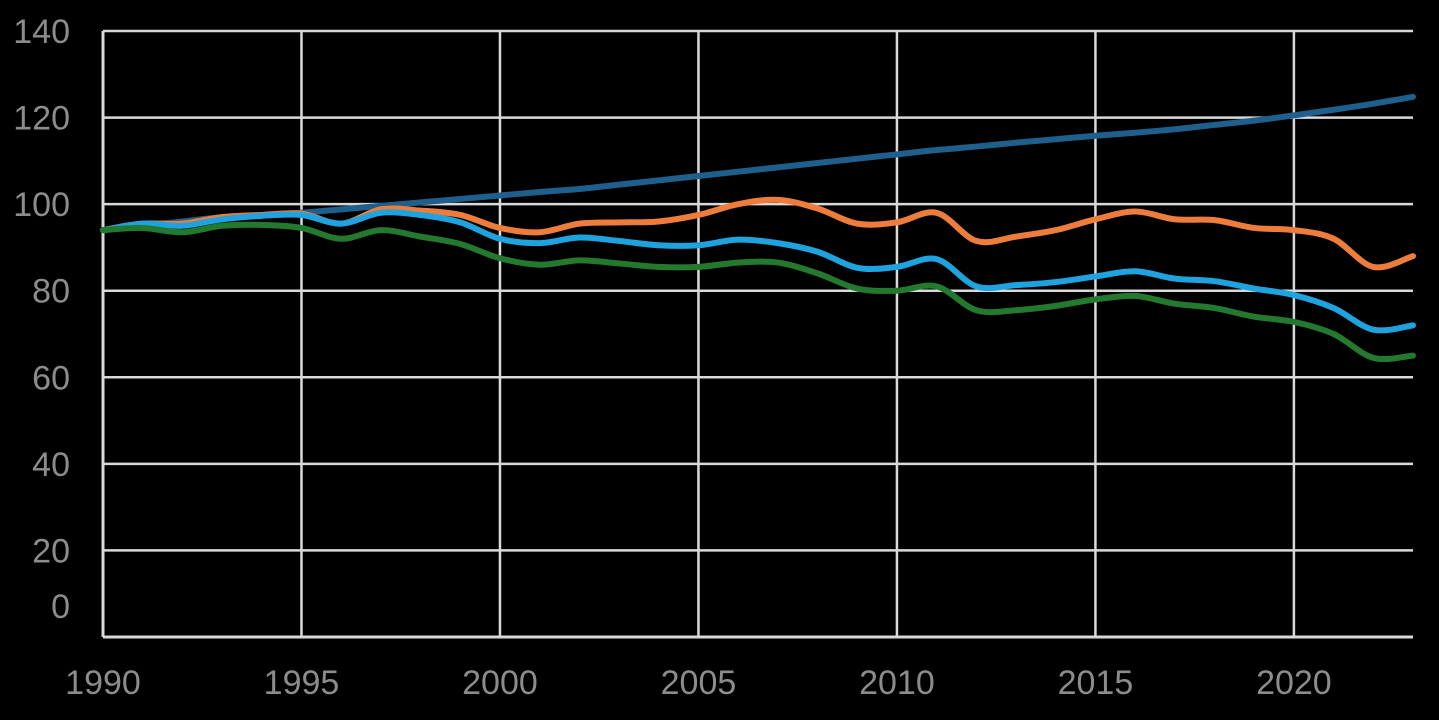 The width and height of the screenshot is (1439, 720). Describe the element at coordinates (51, 292) in the screenshot. I see `y-tick-label: 80` at that location.